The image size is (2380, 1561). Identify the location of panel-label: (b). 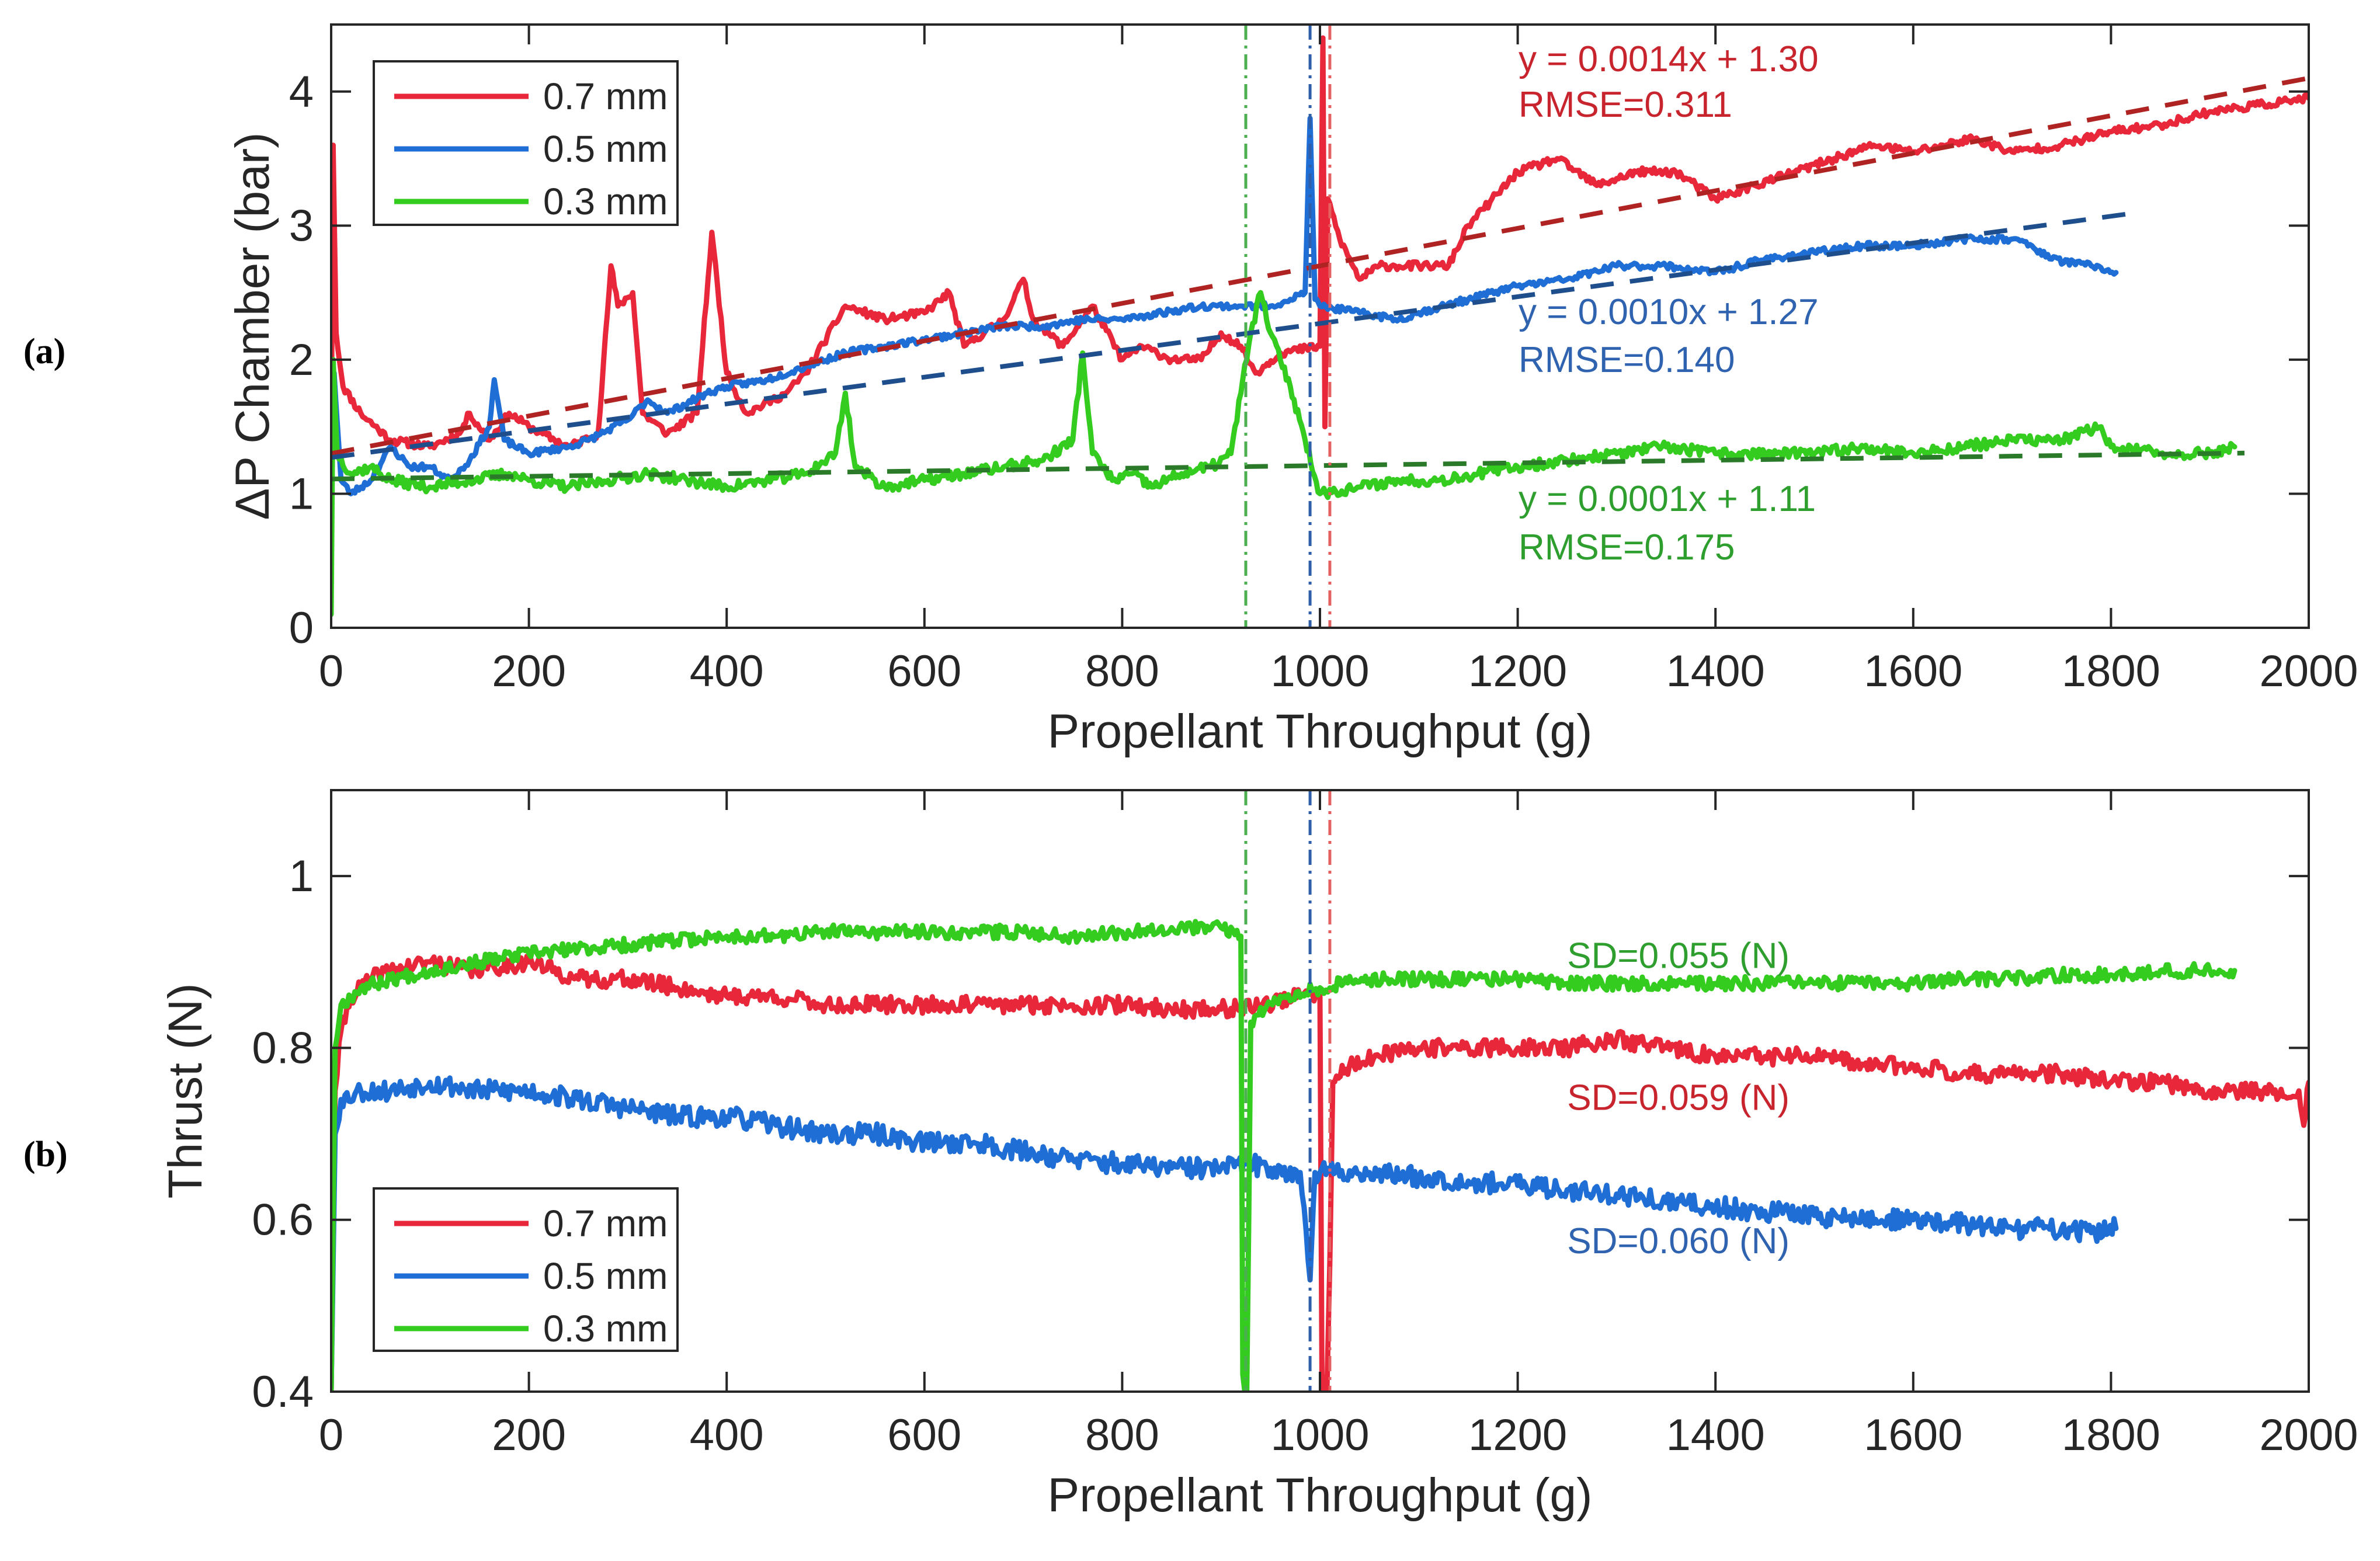
(45, 1154).